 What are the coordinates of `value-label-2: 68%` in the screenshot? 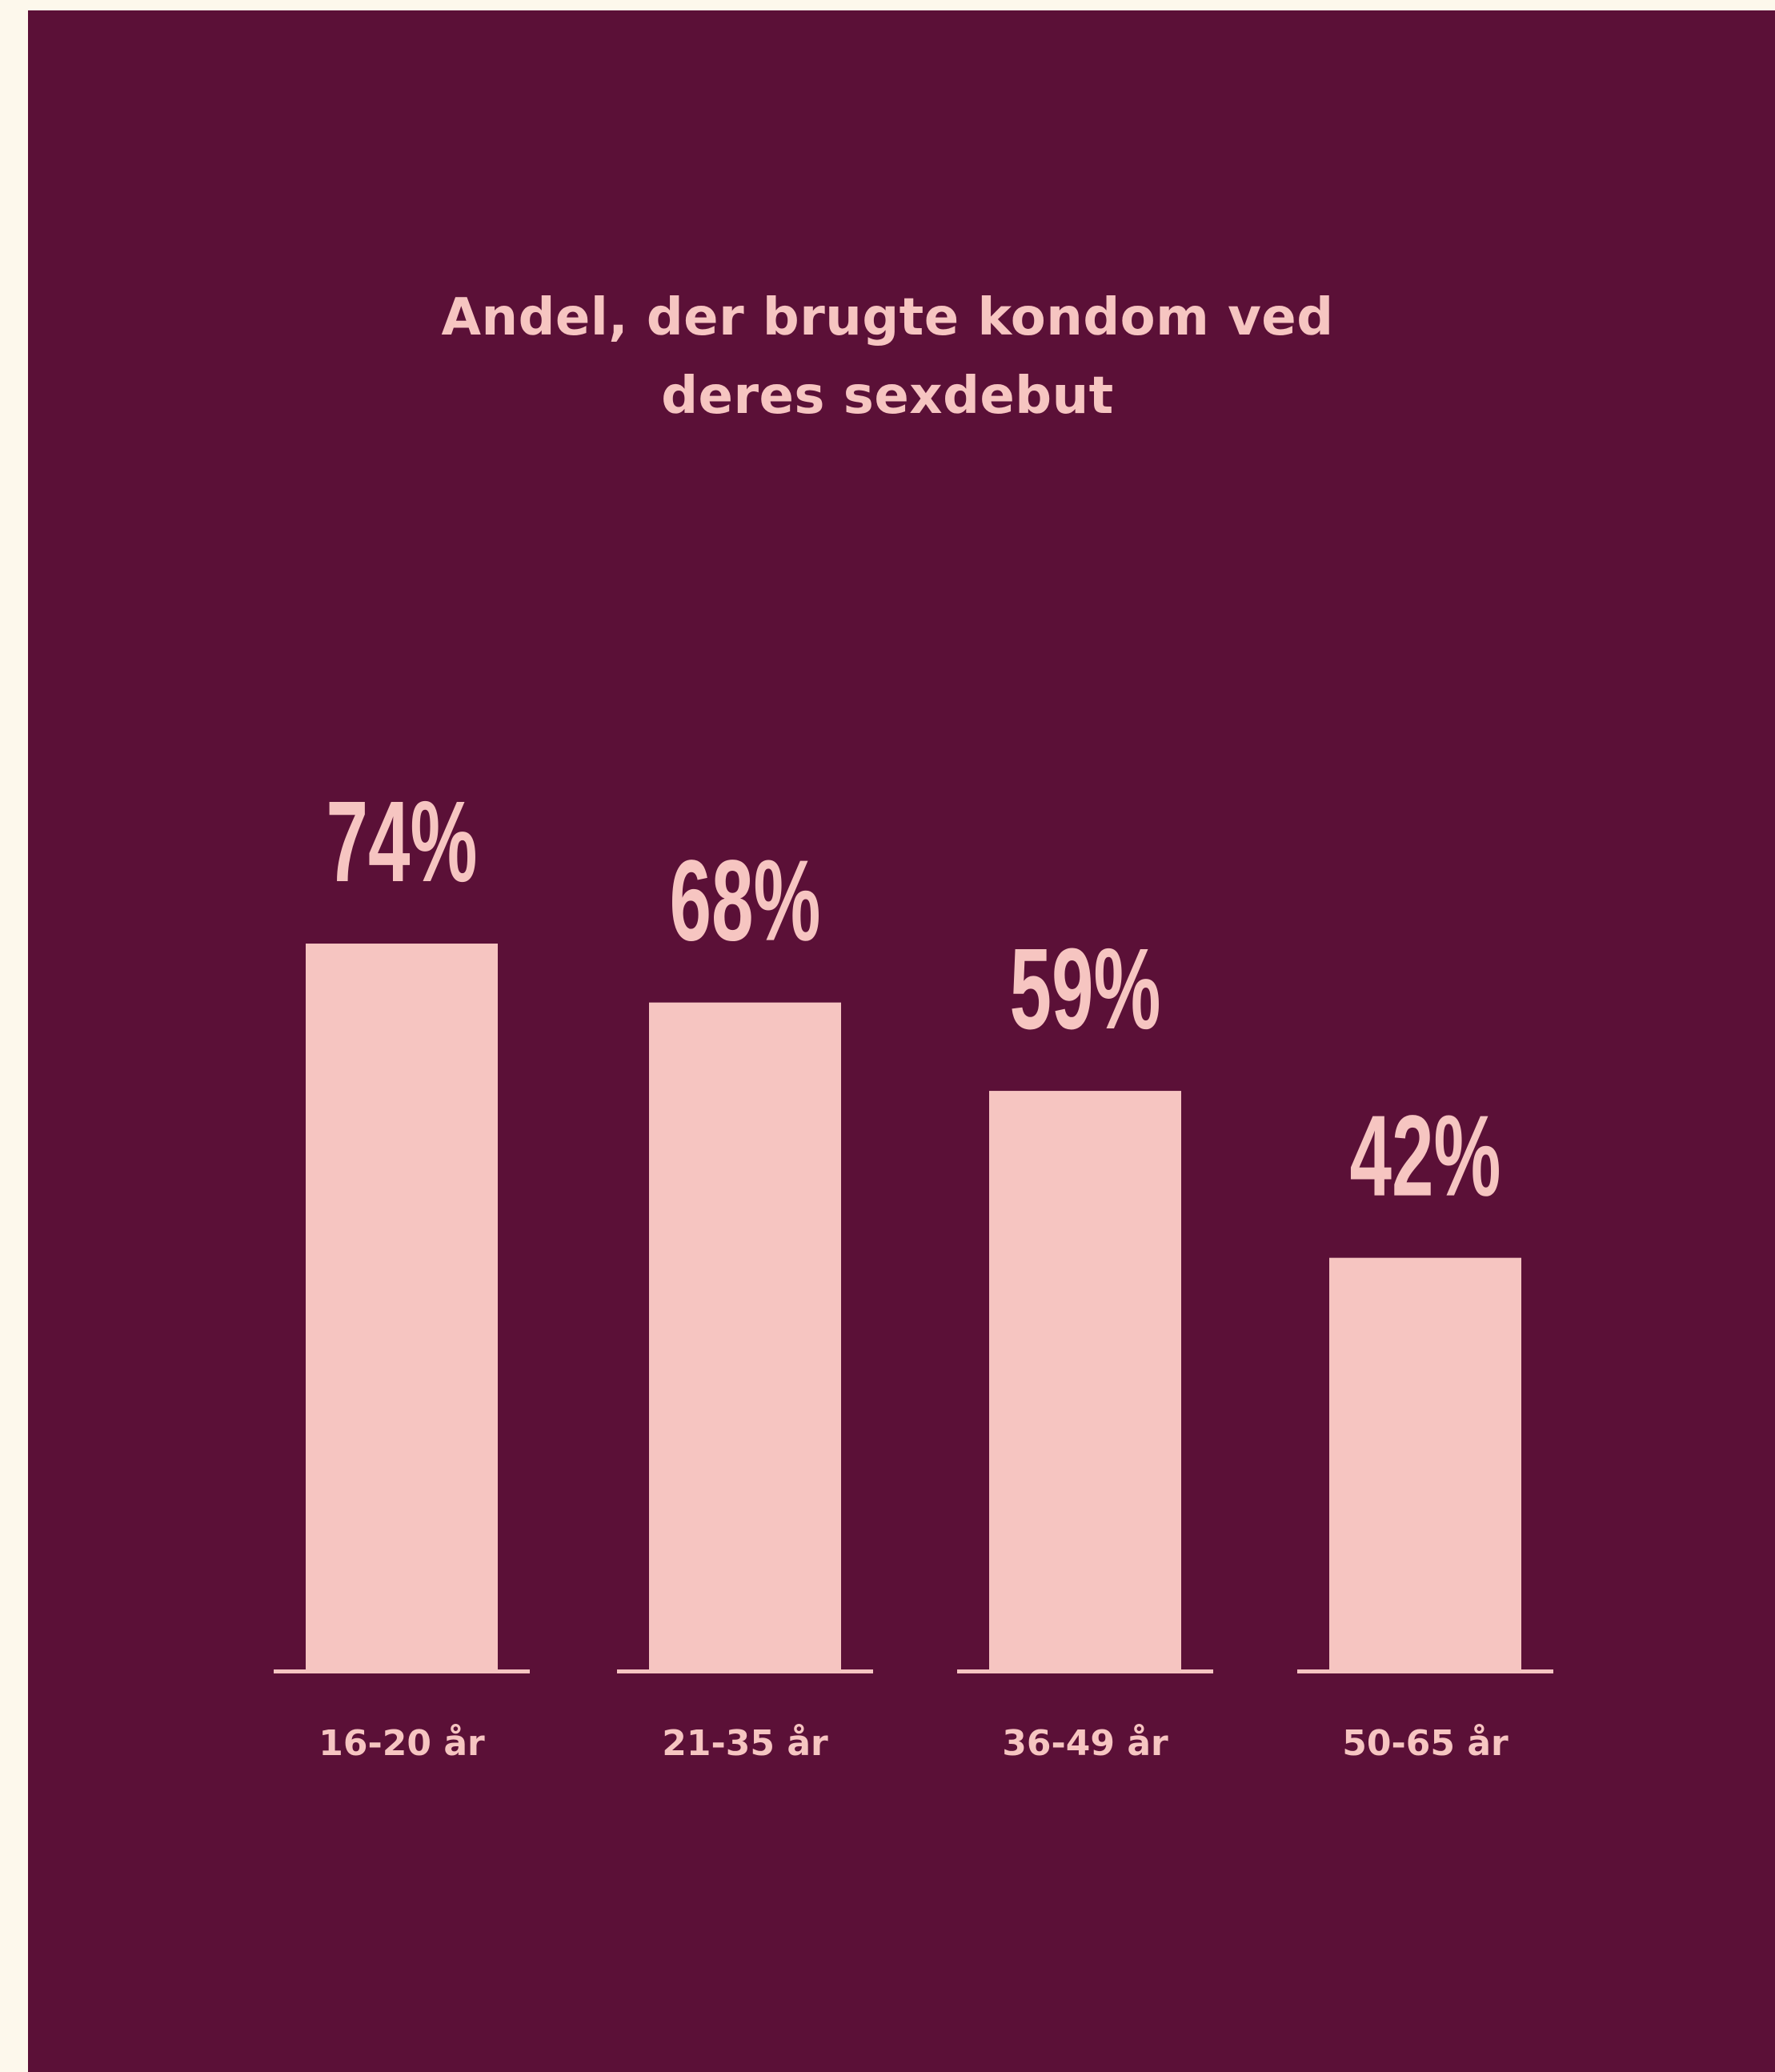 It's located at (745, 900).